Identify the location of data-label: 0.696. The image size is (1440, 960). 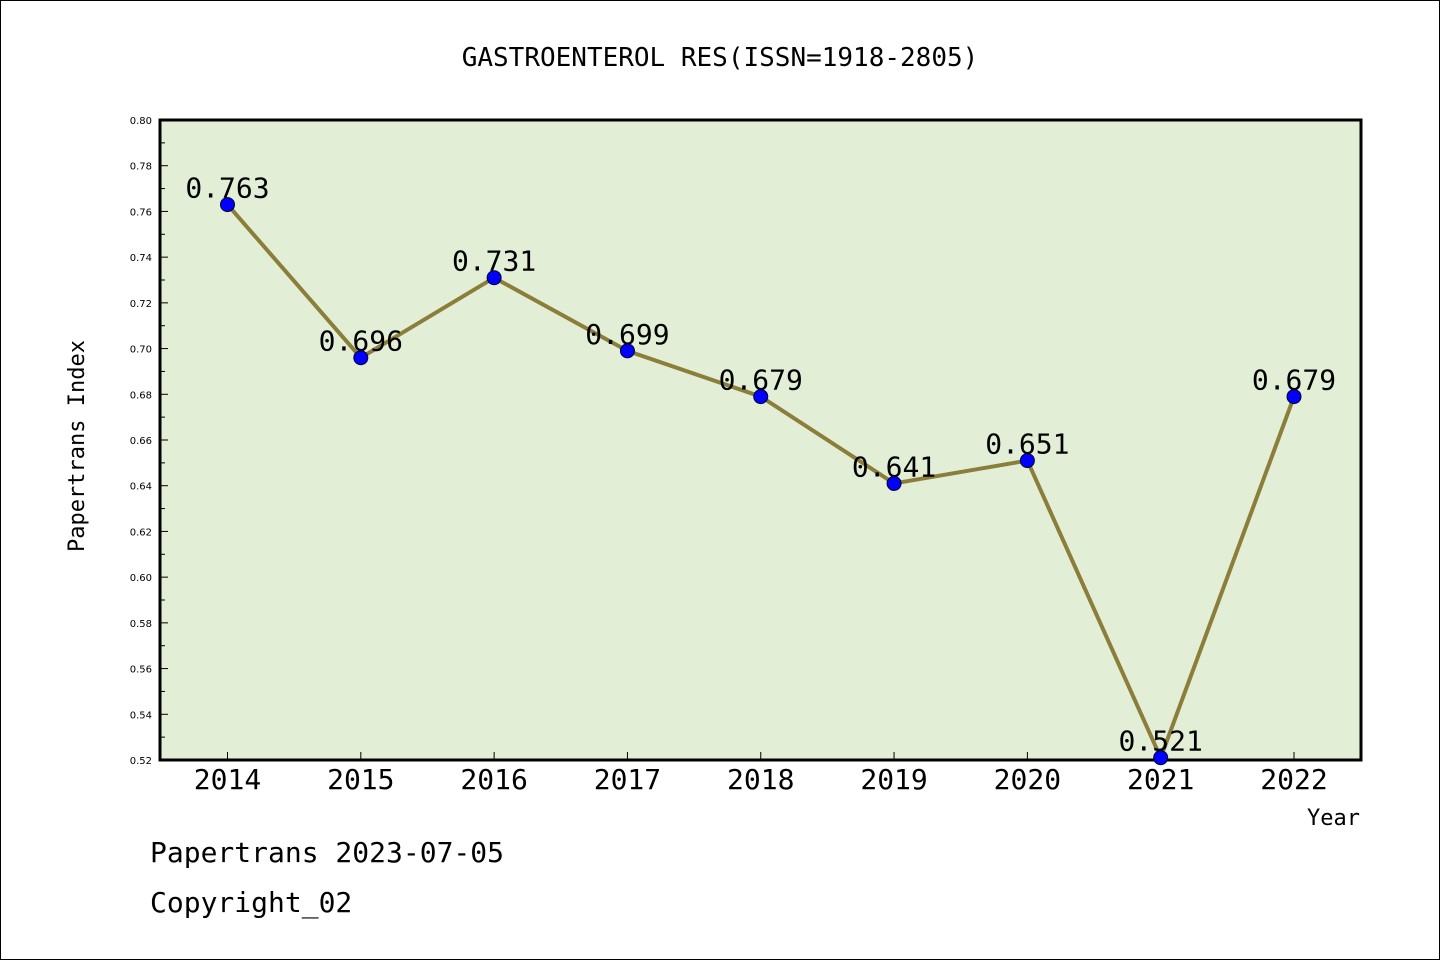
(361, 341).